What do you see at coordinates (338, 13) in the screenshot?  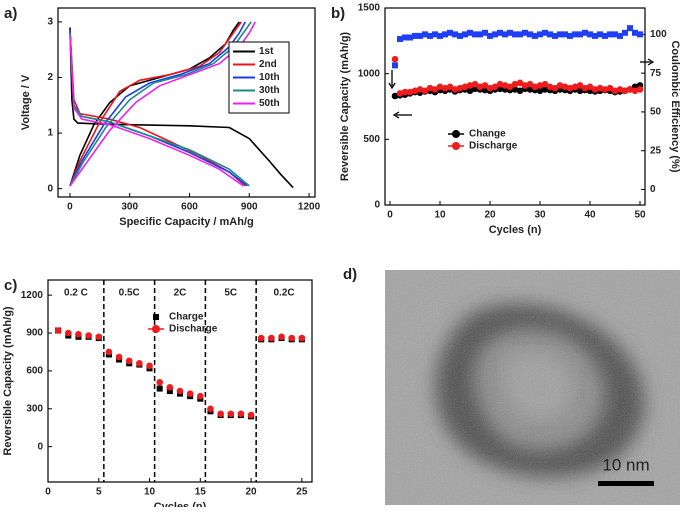 I see `panel-label: b)` at bounding box center [338, 13].